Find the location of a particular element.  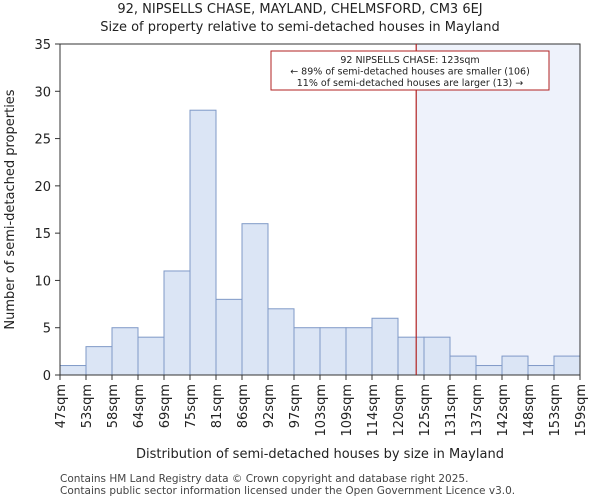

annotation-box is located at coordinates (410, 70).